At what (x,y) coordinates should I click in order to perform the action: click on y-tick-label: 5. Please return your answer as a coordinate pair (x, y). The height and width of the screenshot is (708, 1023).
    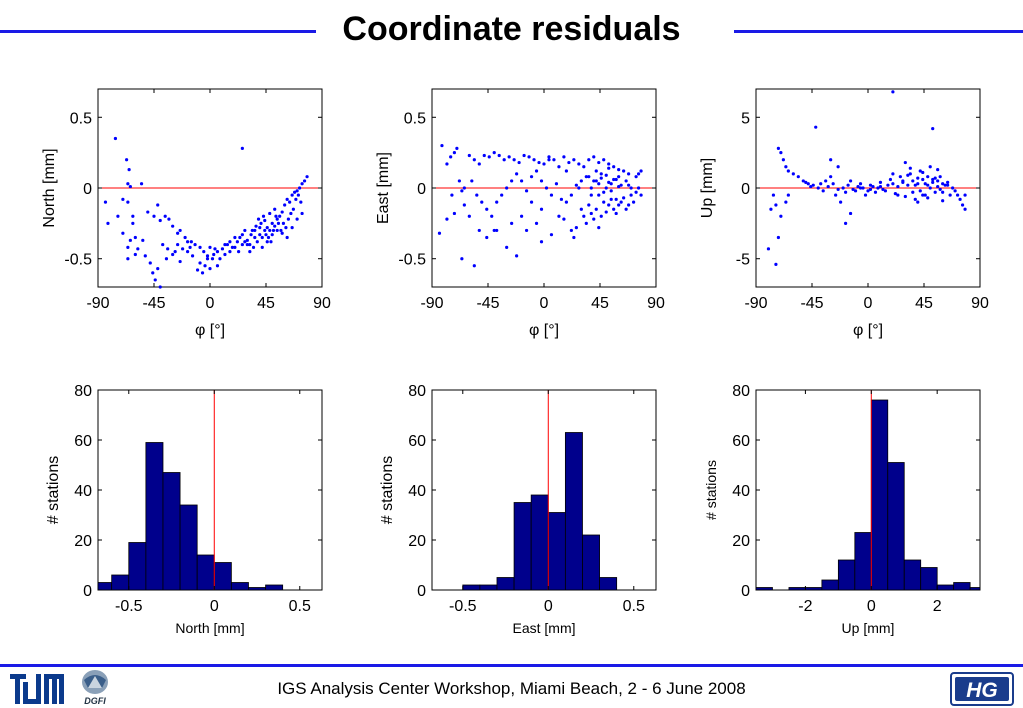
    Looking at the image, I should click on (745, 118).